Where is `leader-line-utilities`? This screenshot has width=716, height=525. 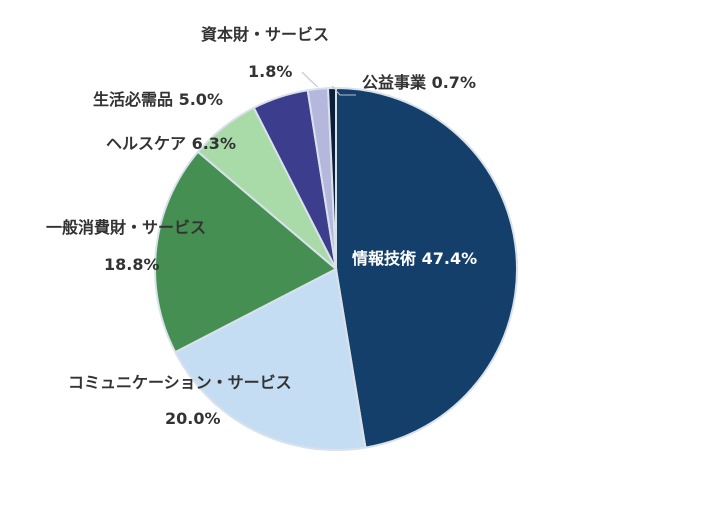 leader-line-utilities is located at coordinates (343, 90).